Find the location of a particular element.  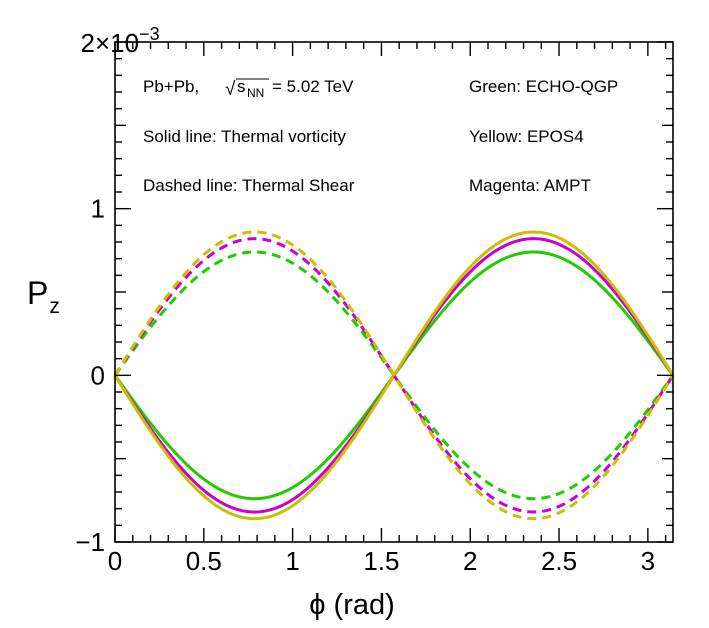

annotation-system: Pb+Pb, is located at coordinates (171, 86).